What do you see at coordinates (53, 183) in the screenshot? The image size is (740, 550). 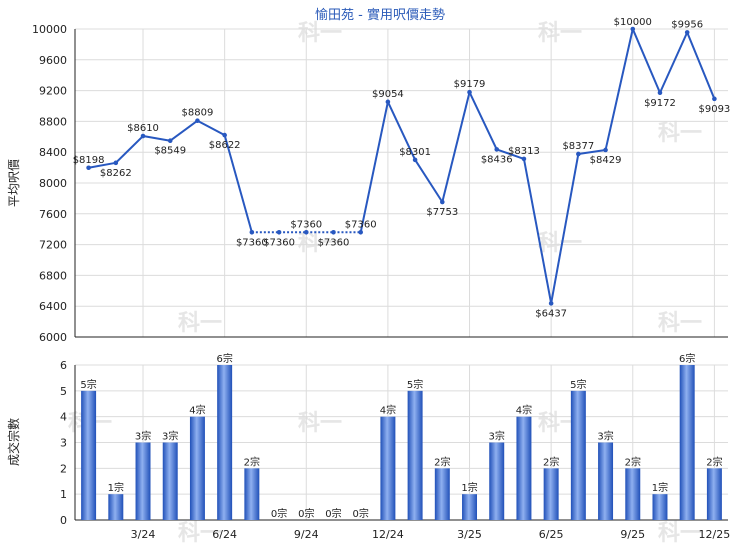 I see `price-tick-label: 8000` at bounding box center [53, 183].